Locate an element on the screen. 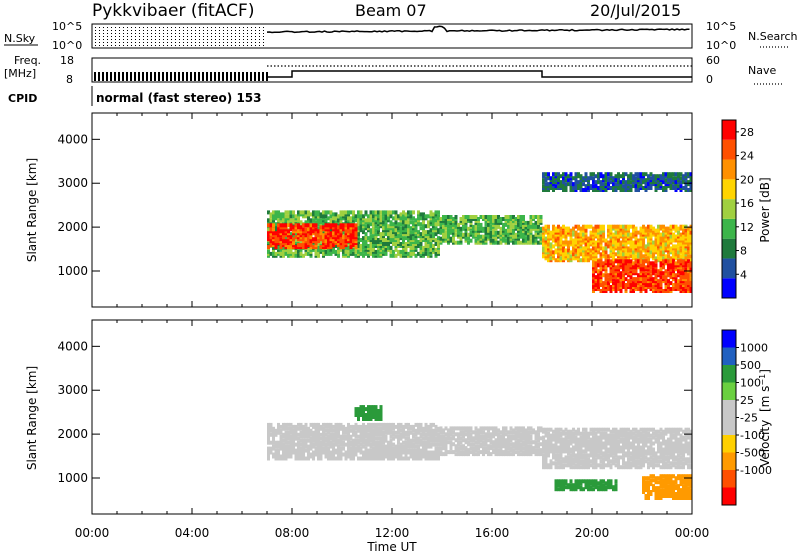 This screenshot has width=800, height=554. nsearch-tick-top: 10^5 is located at coordinates (721, 26).